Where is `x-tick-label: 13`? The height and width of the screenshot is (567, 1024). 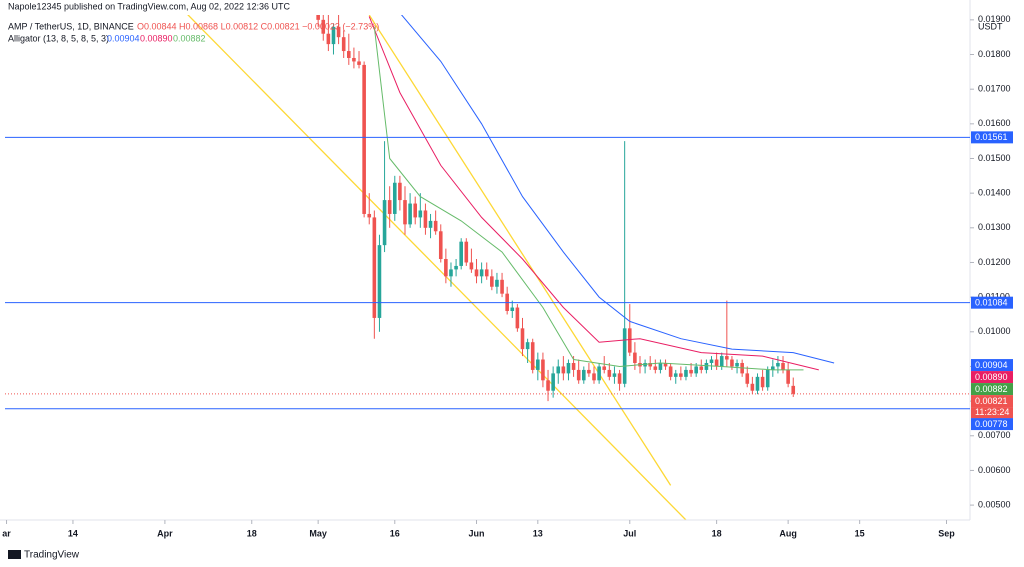
x-tick-label: 13 is located at coordinates (538, 533).